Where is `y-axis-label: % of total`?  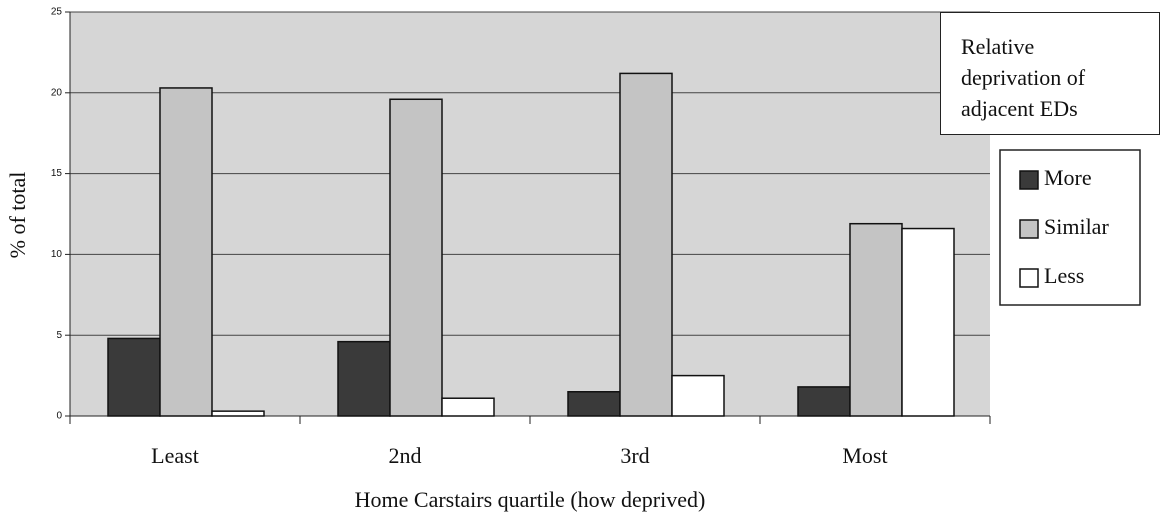 y-axis-label: % of total is located at coordinates (17, 215).